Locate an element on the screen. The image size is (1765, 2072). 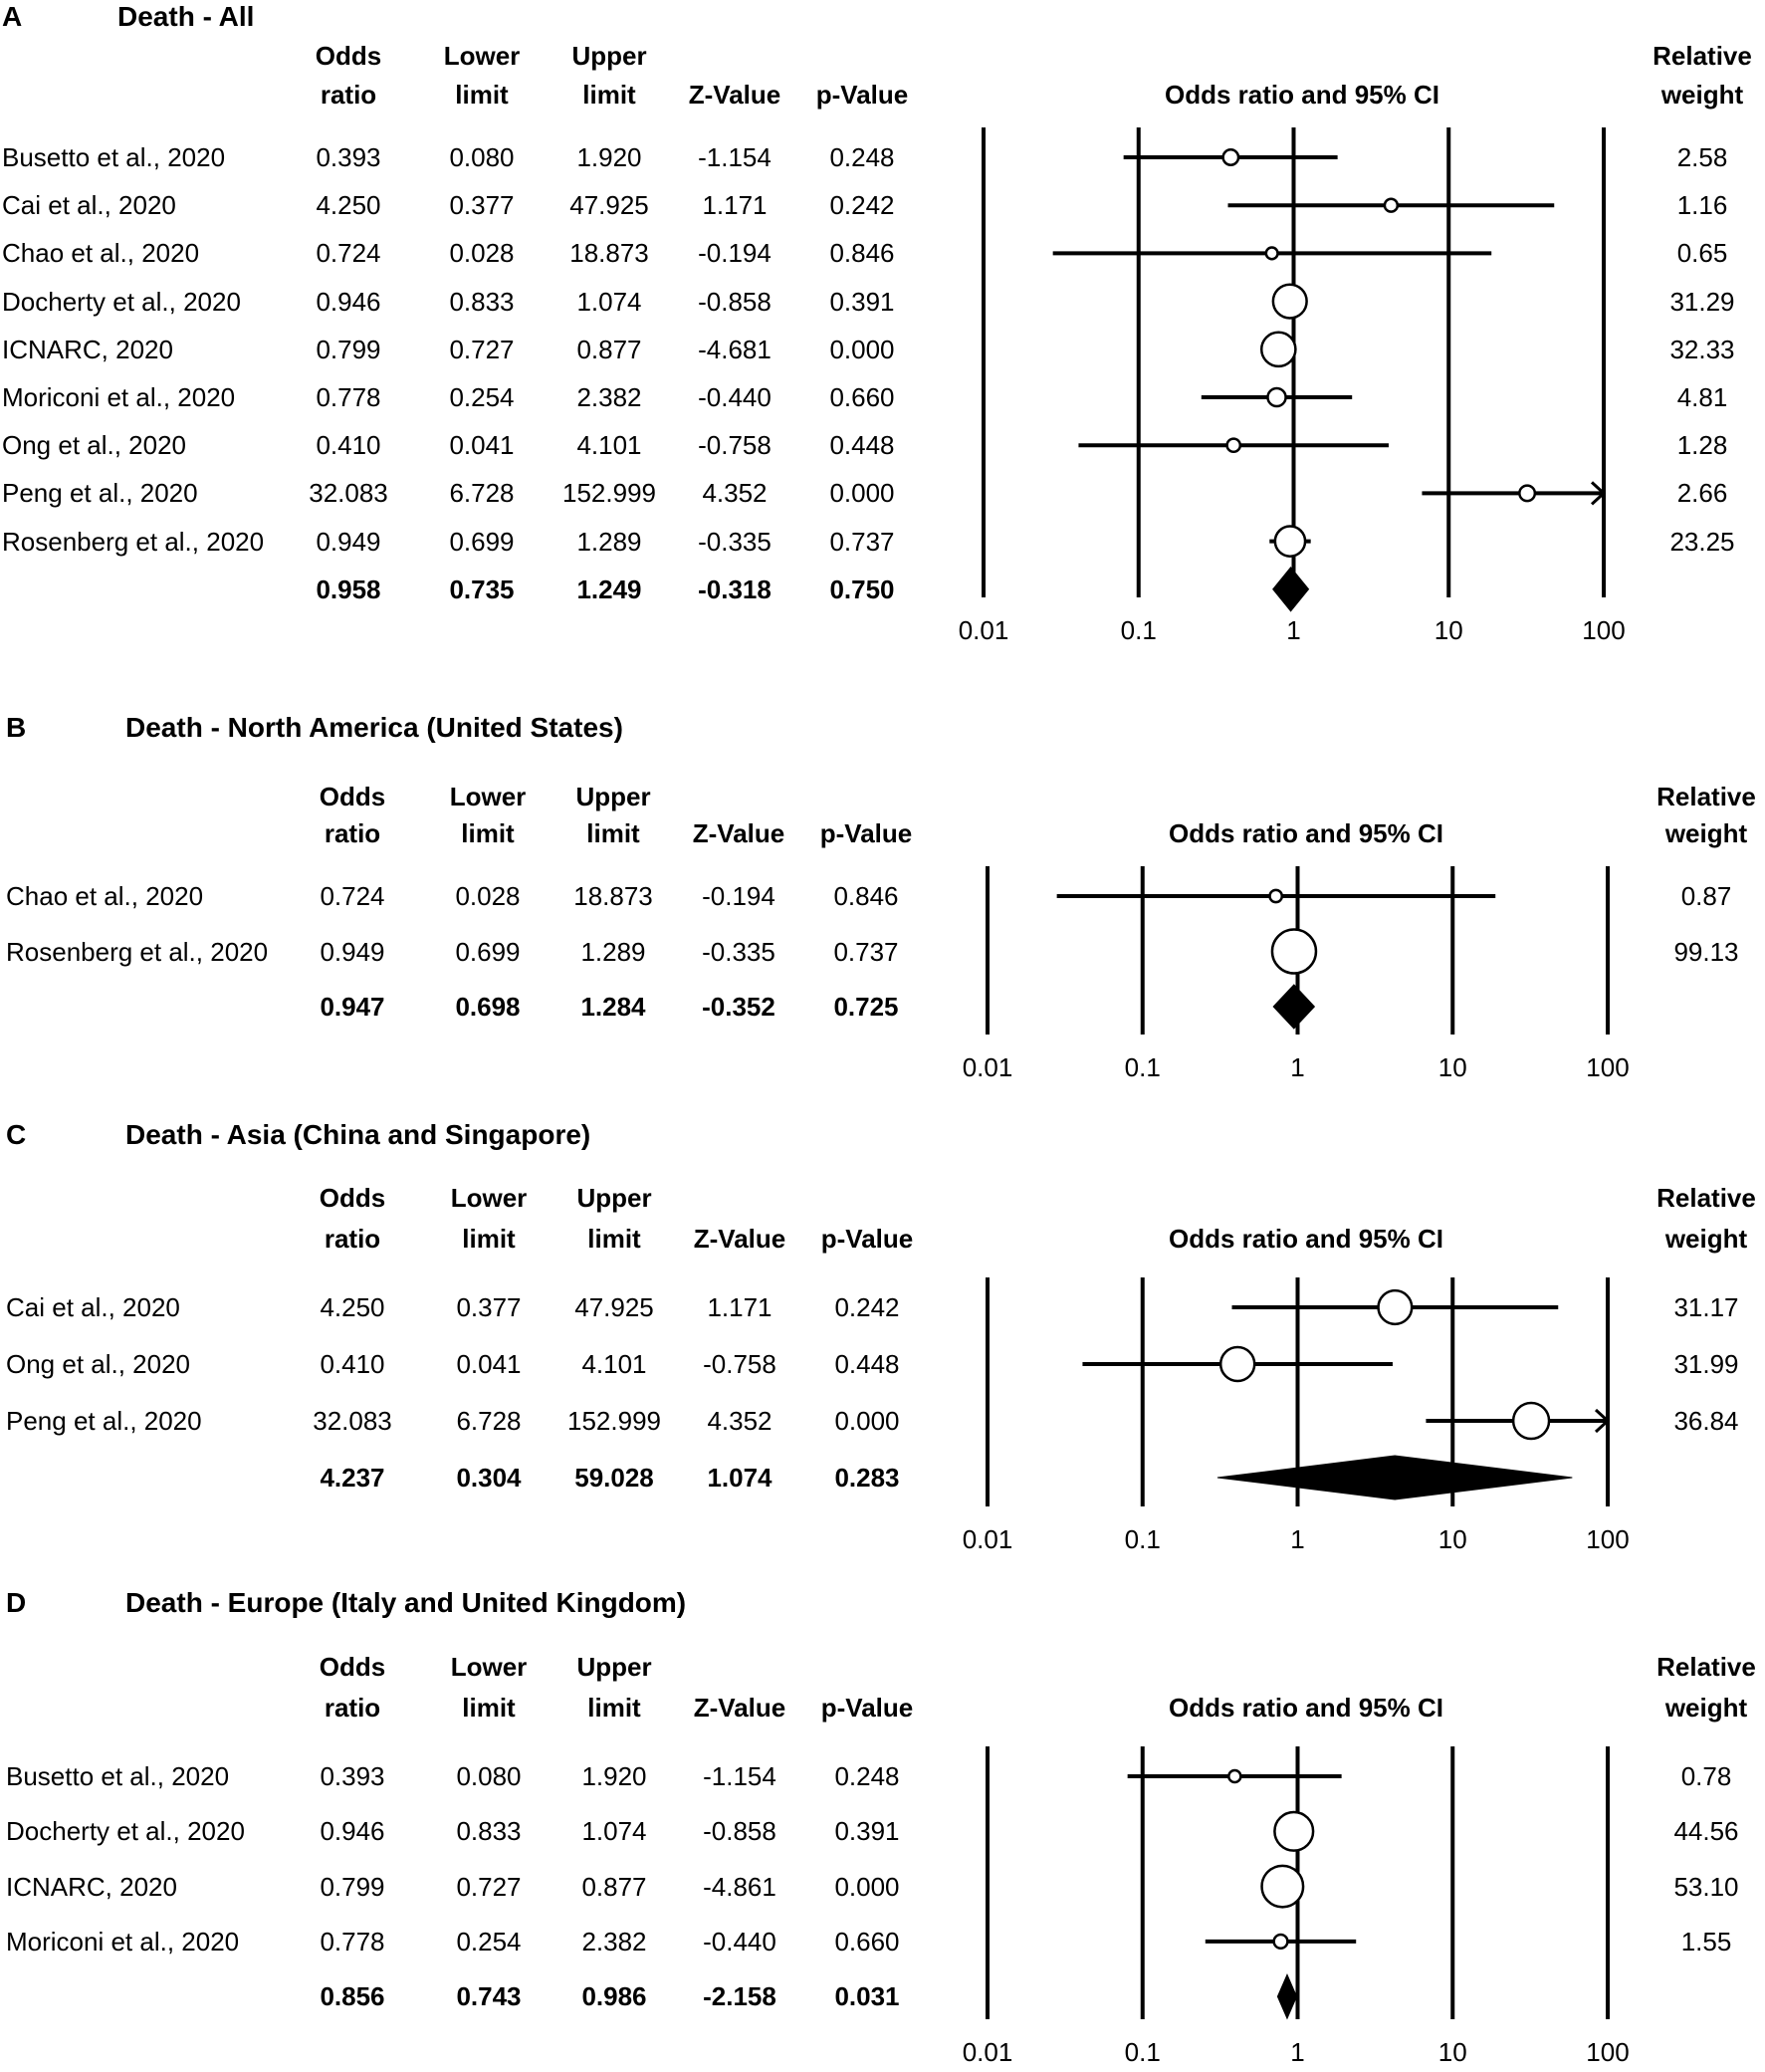
panel-b-row-p: 0.846 is located at coordinates (866, 896).